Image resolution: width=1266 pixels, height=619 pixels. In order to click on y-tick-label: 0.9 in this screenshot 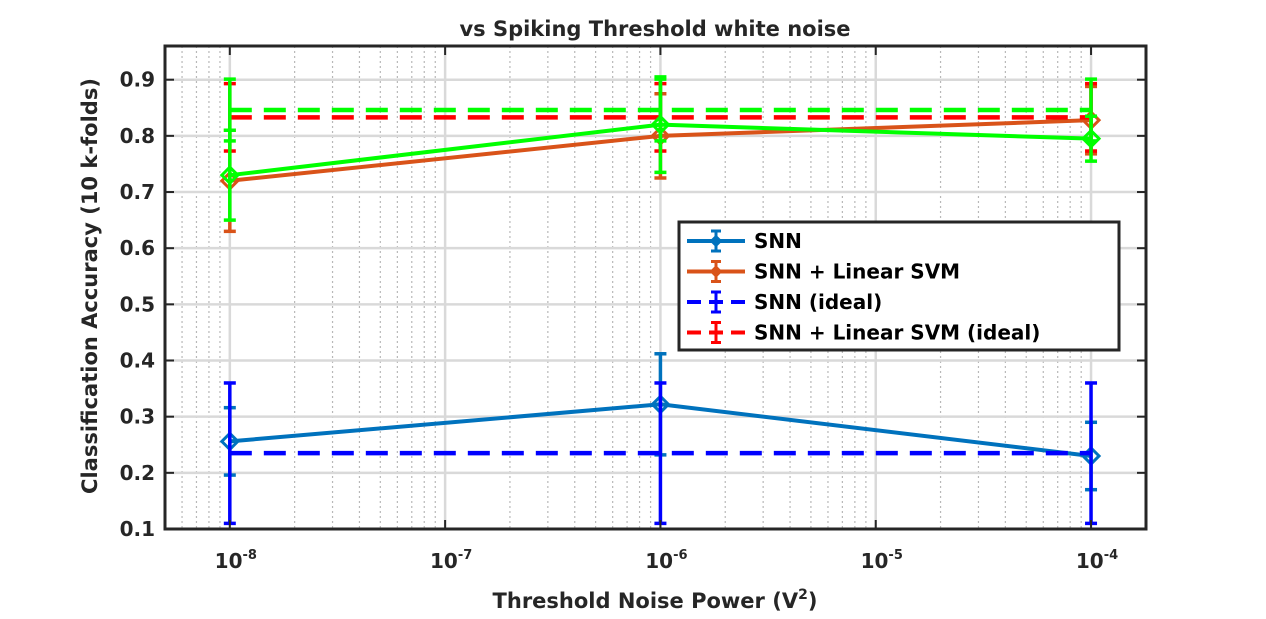, I will do `click(137, 80)`.